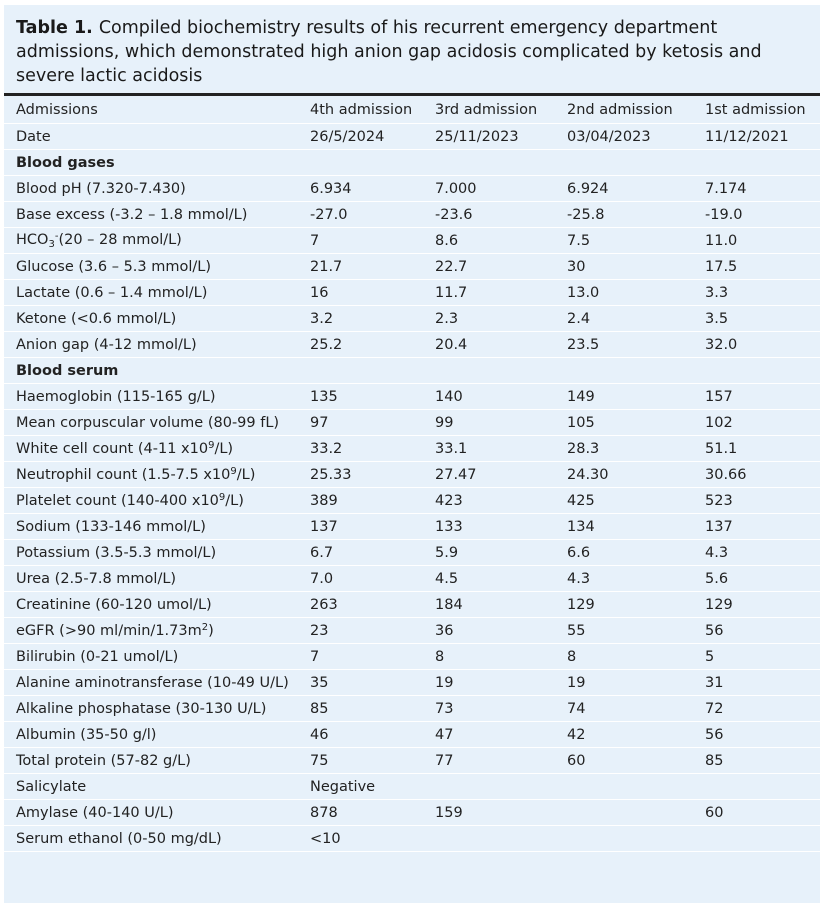  Describe the element at coordinates (762, 344) in the screenshot. I see `value-cell: 32.0` at that location.